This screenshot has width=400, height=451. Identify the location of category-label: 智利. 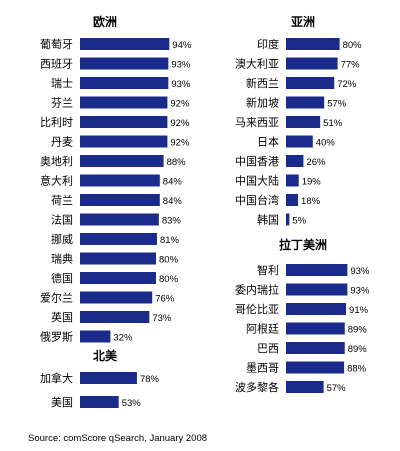
(268, 270).